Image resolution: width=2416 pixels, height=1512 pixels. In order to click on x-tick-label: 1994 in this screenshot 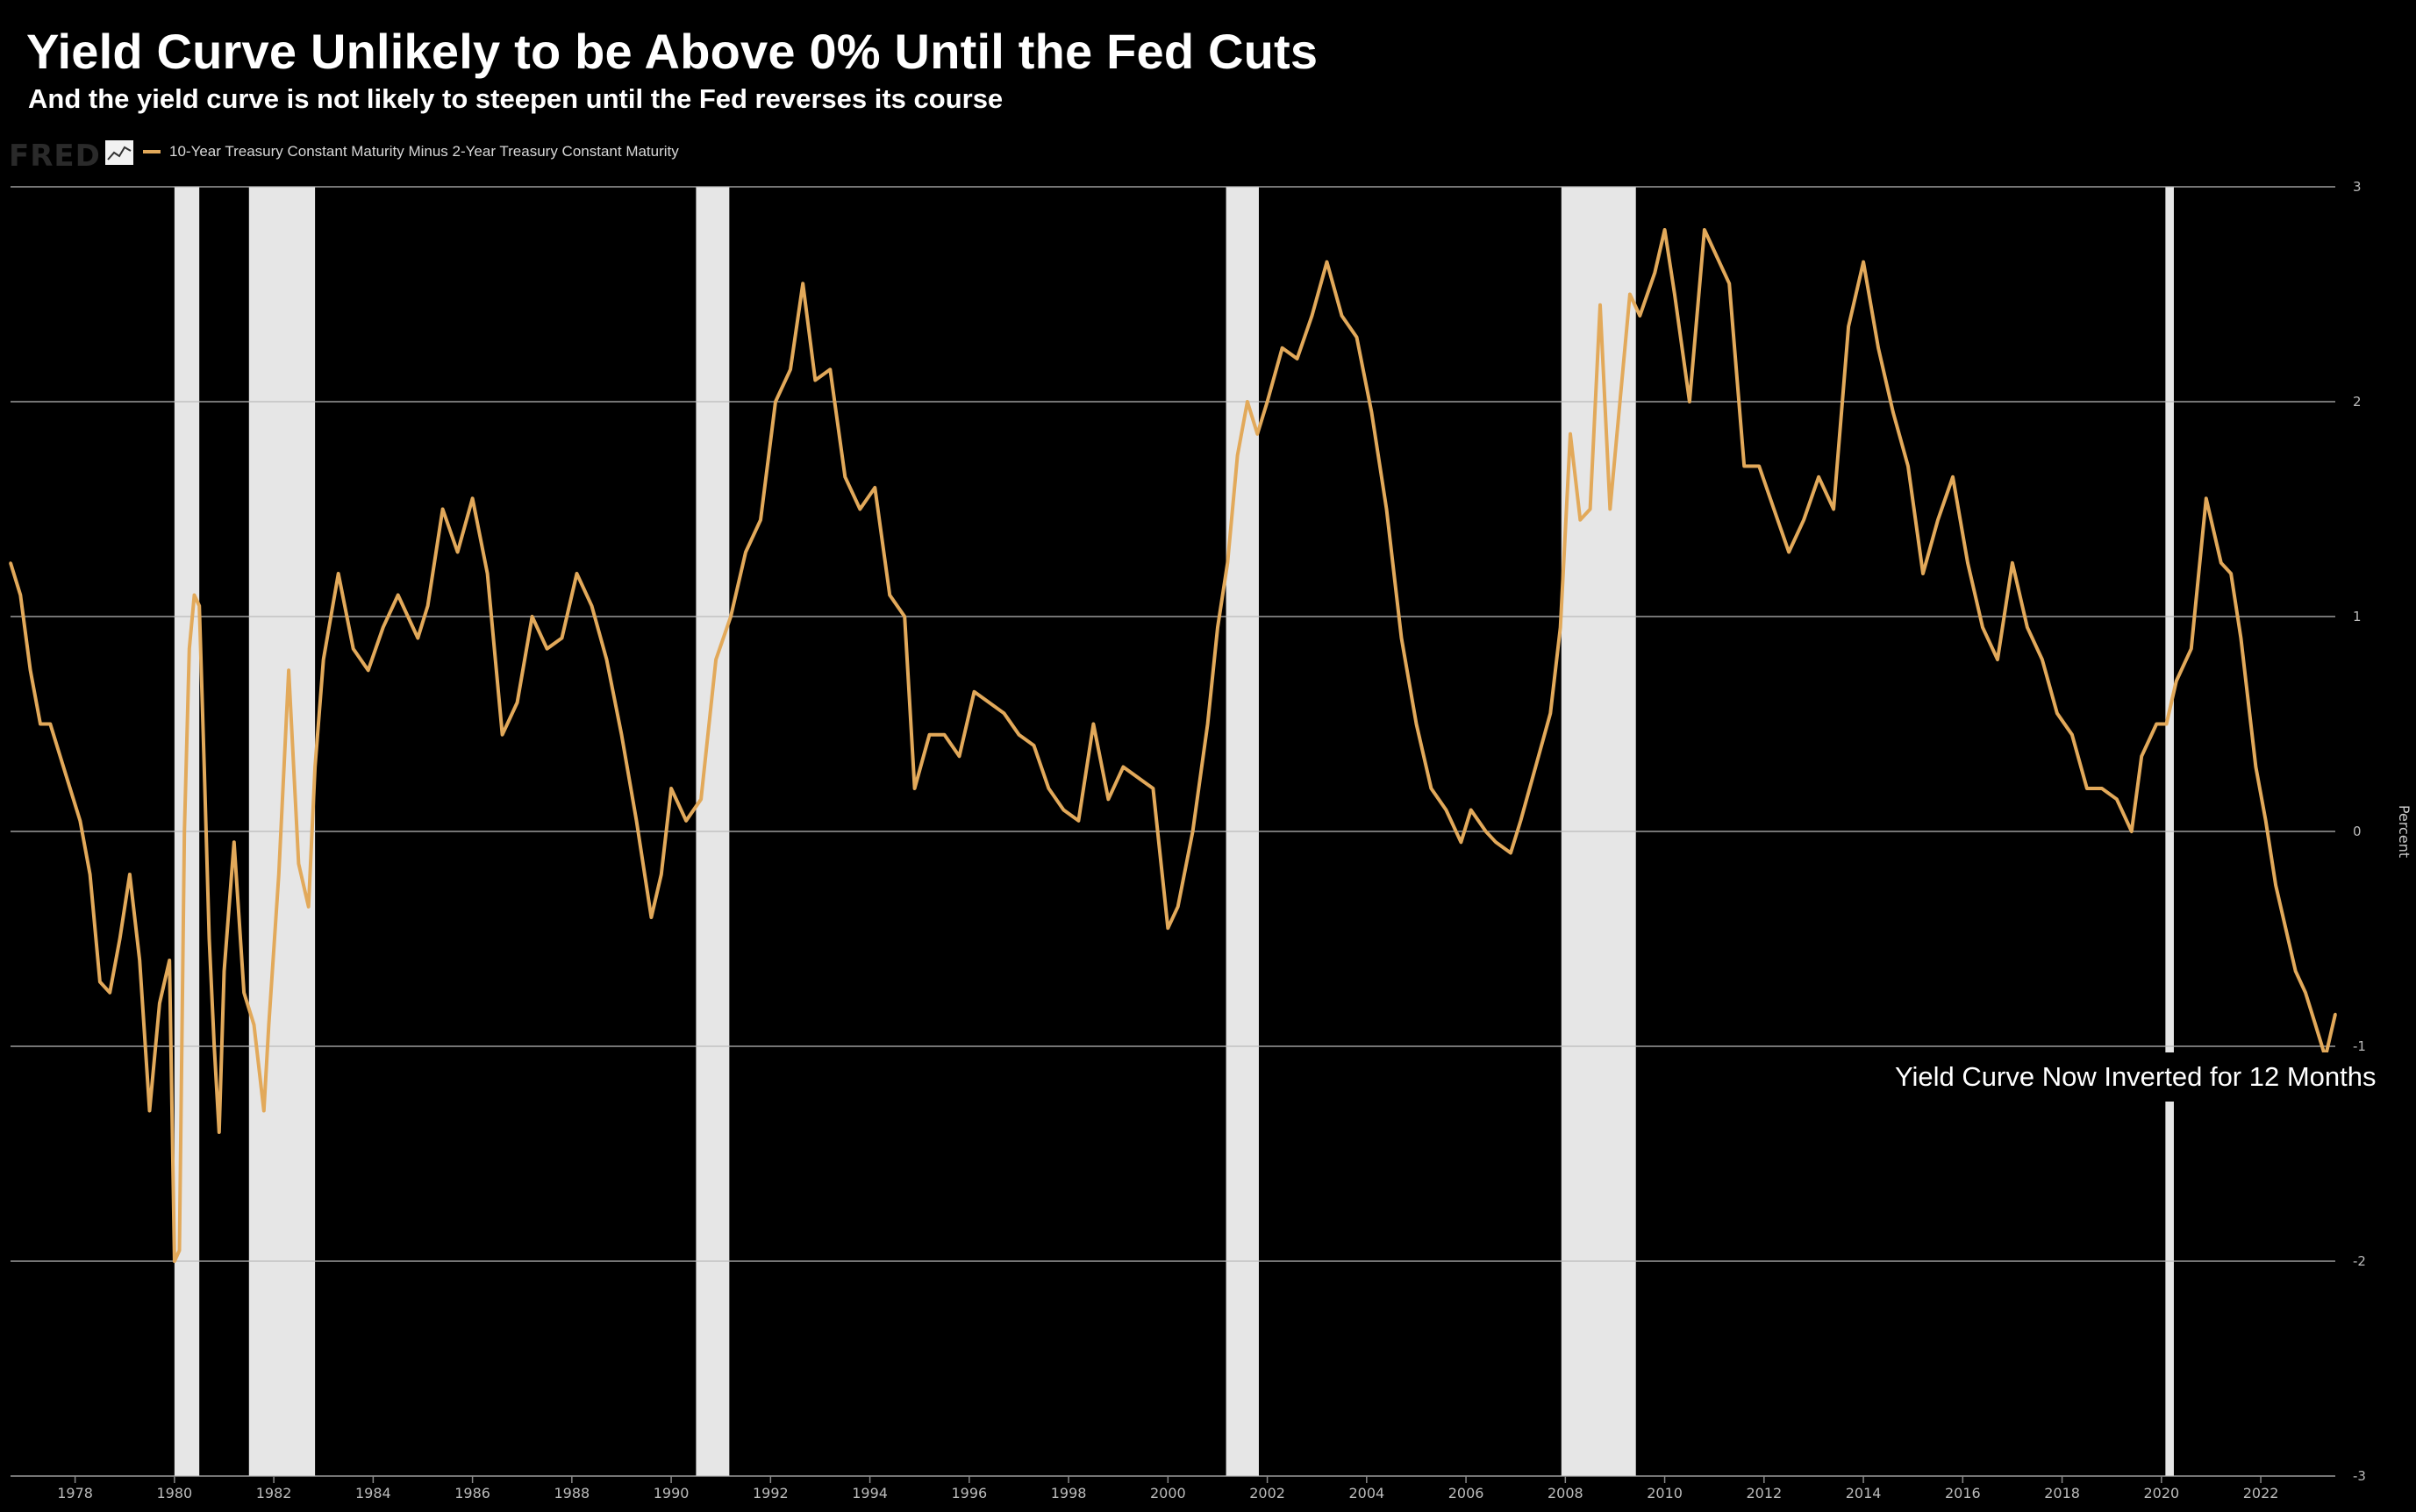, I will do `click(870, 1493)`.